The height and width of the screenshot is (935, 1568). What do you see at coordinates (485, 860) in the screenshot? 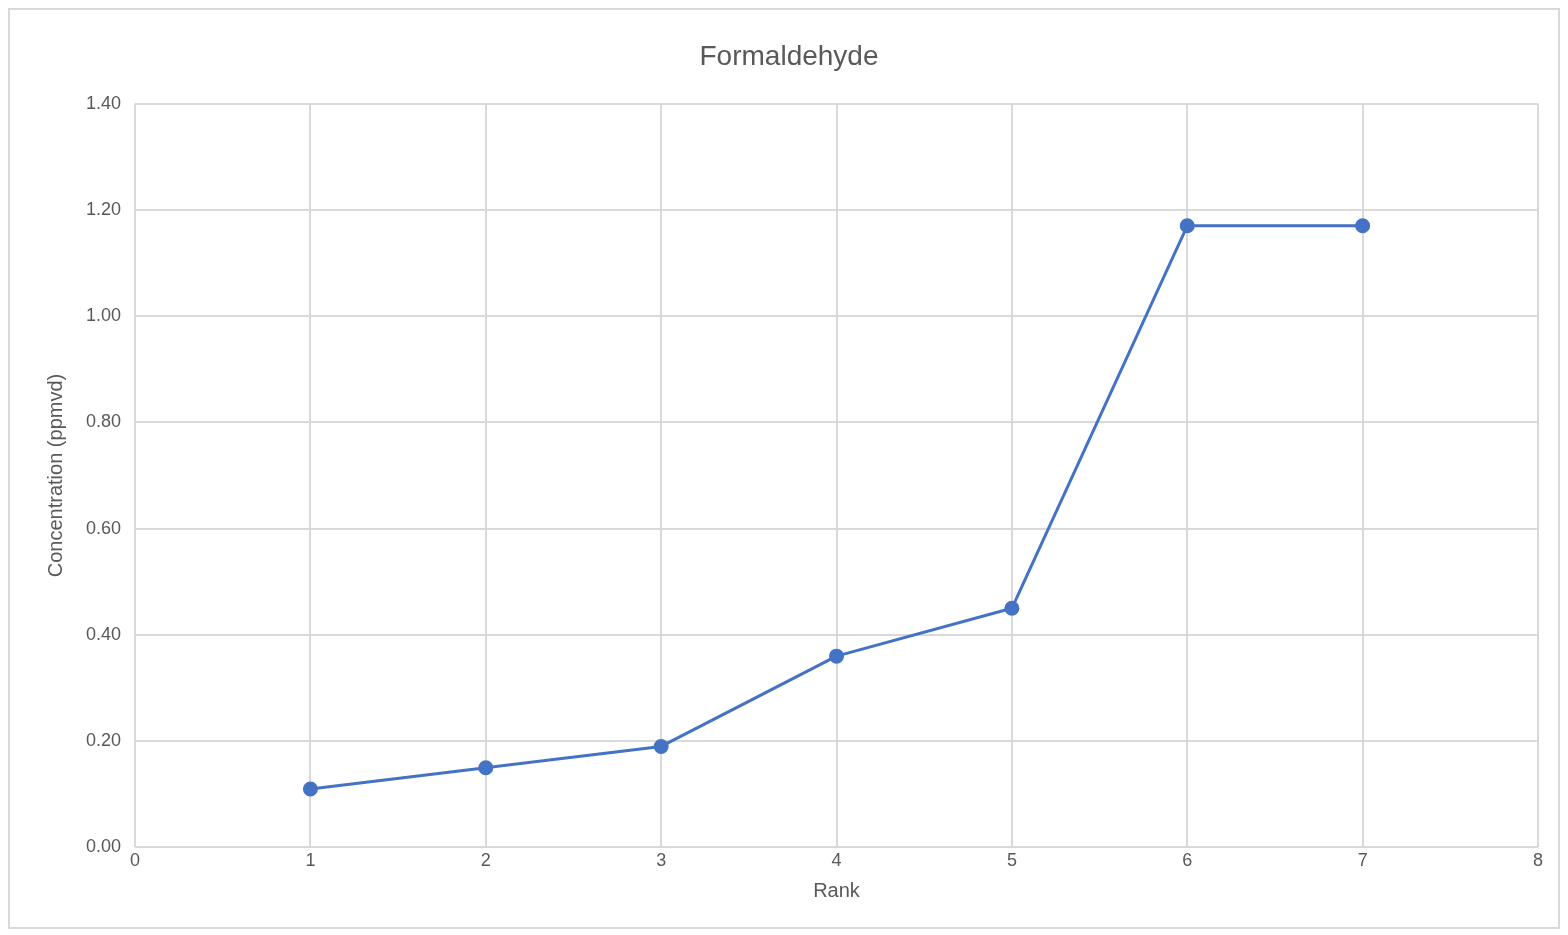
I see `x-tick-label: 2` at bounding box center [485, 860].